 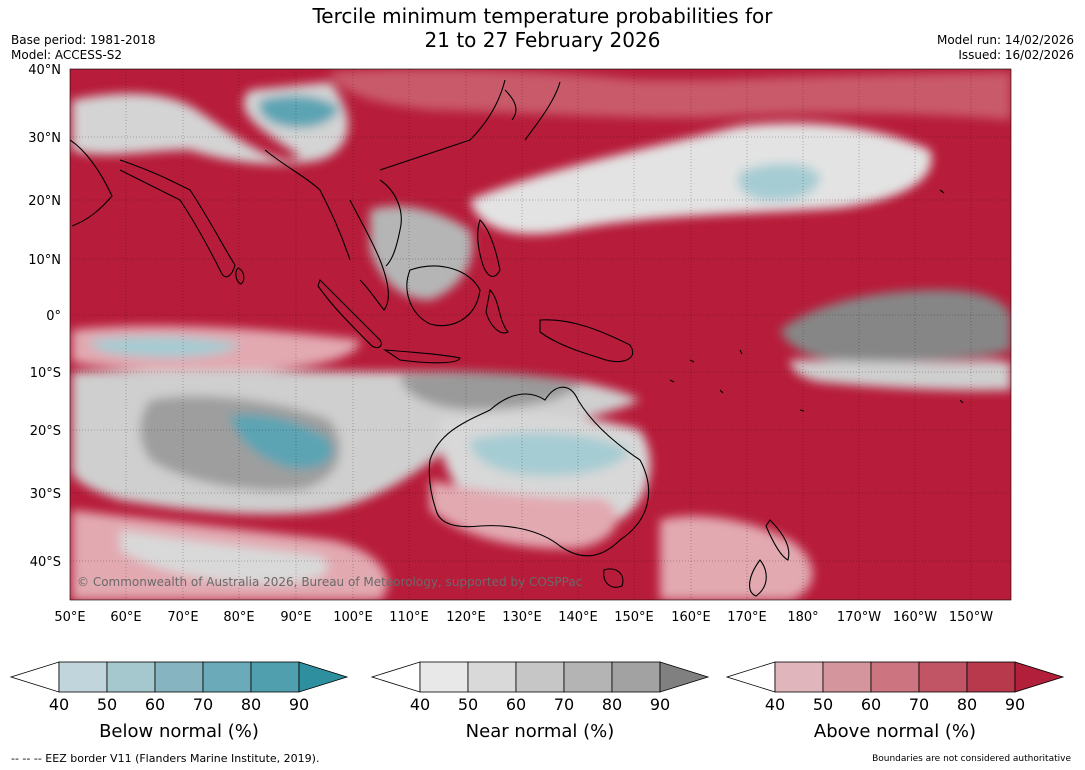 I want to click on colorbar-near-tick: 40, so click(x=420, y=704).